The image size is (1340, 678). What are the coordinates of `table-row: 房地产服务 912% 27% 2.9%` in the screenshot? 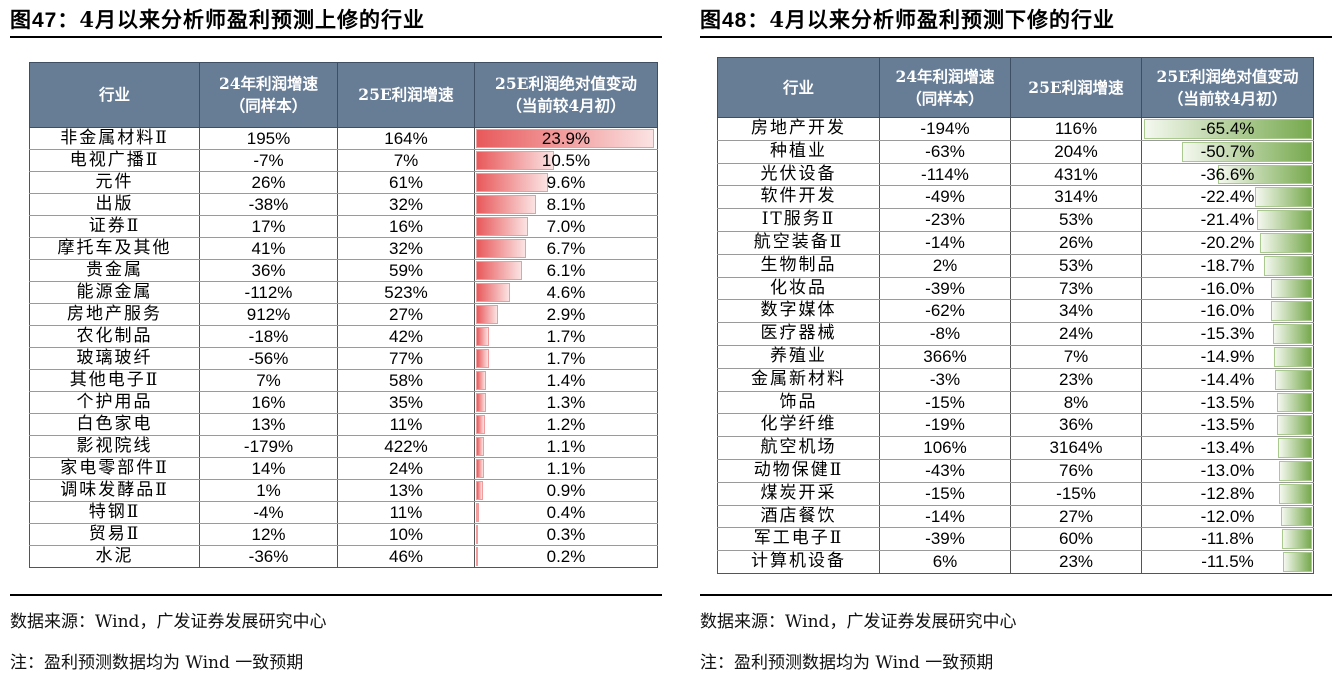 It's located at (343, 314).